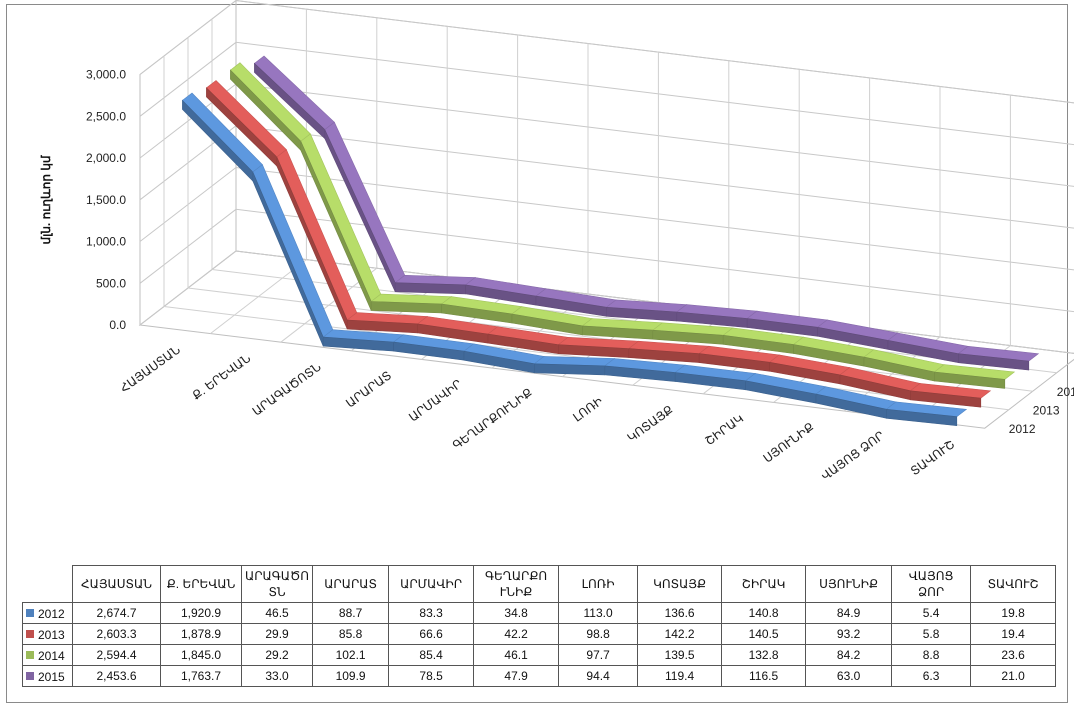 The image size is (1074, 707). I want to click on table-cell: 97.7, so click(598, 655).